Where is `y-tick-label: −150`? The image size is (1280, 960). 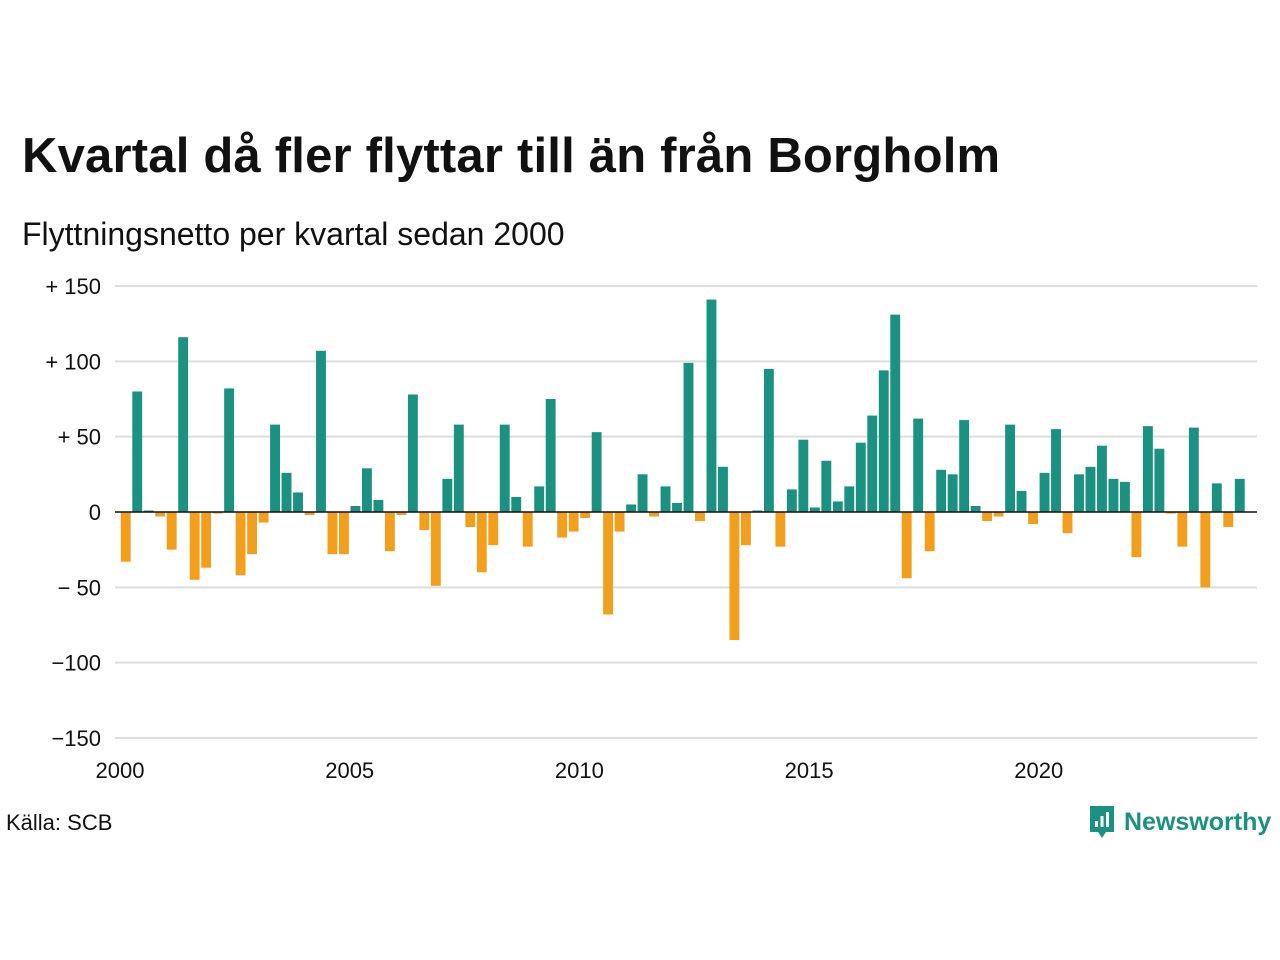 y-tick-label: −150 is located at coordinates (76, 738).